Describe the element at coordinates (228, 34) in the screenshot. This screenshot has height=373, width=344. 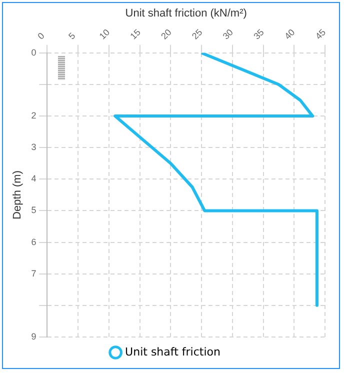
I see `x-tick-label: 30` at that location.